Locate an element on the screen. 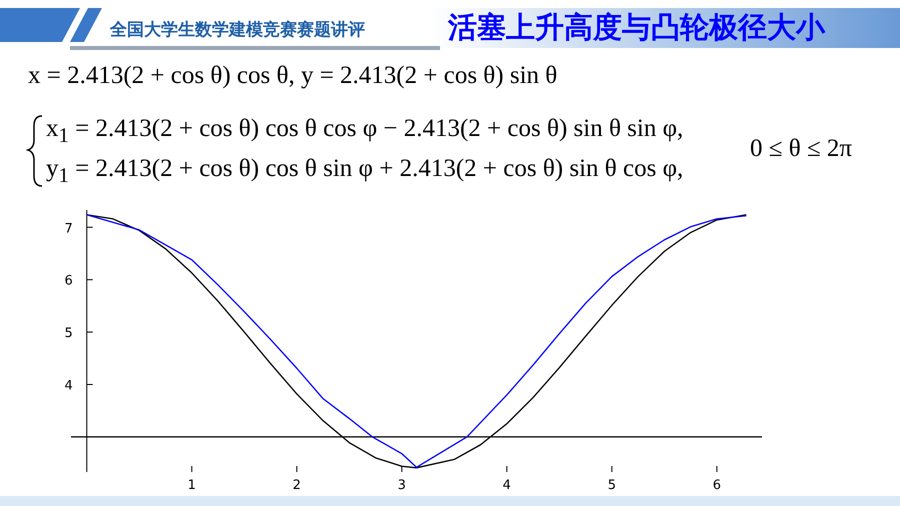  x-tick-label: 4 is located at coordinates (506, 485).